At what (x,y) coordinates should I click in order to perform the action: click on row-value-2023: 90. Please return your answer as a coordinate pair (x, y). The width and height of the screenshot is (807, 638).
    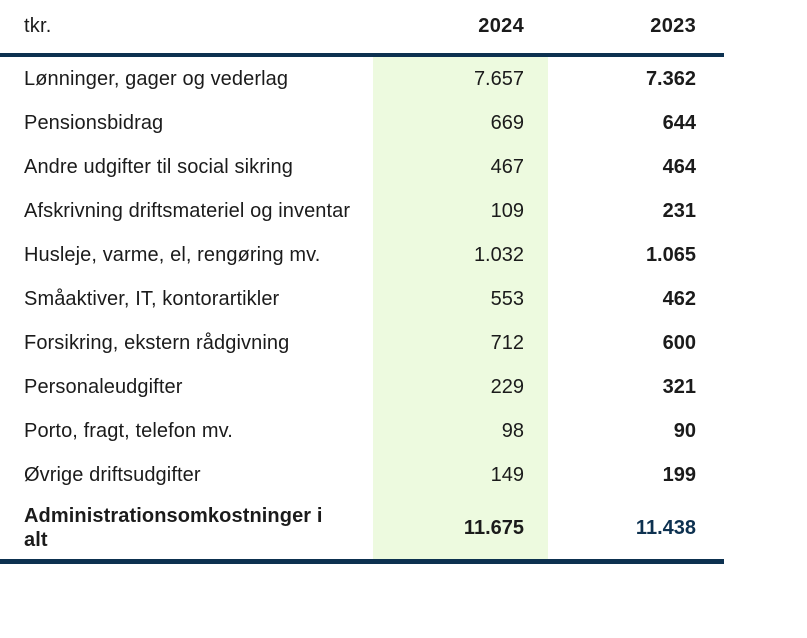
    Looking at the image, I should click on (684, 431).